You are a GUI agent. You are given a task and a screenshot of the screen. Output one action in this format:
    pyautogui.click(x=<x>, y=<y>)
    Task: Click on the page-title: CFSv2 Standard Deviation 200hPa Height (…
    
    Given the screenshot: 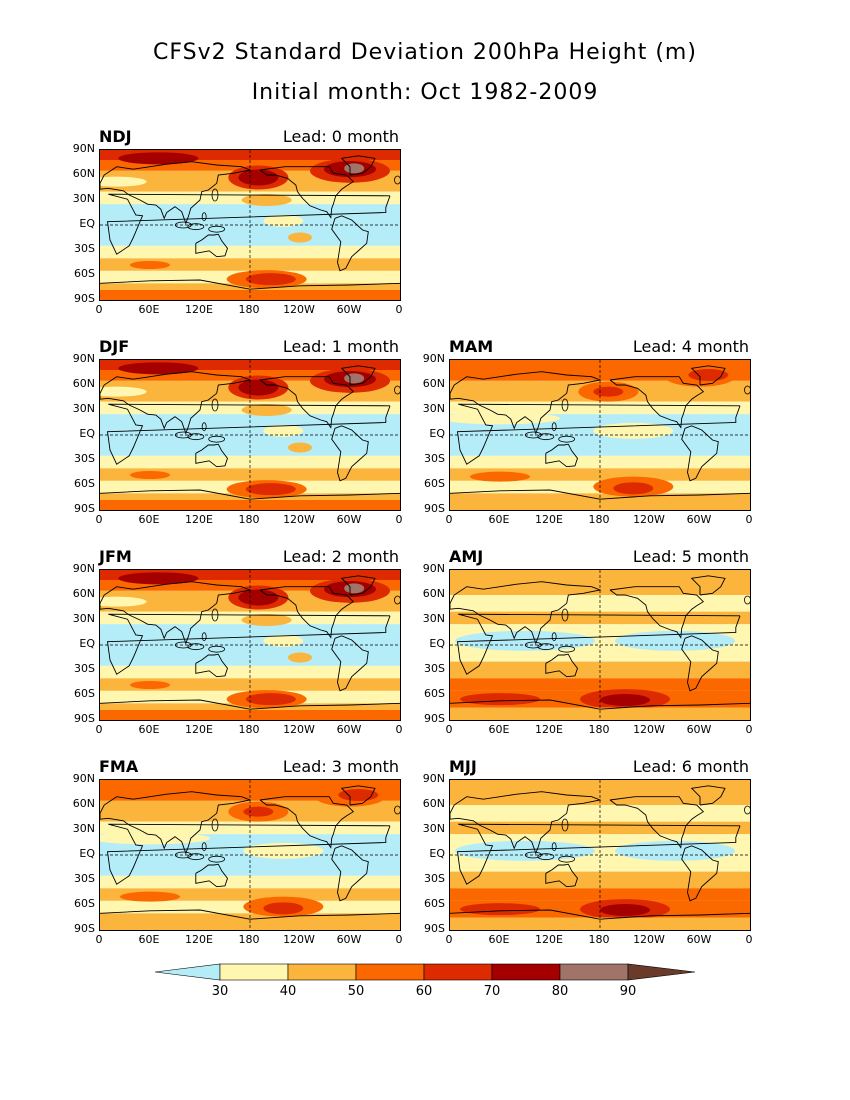 What is the action you would take?
    pyautogui.click(x=425, y=52)
    